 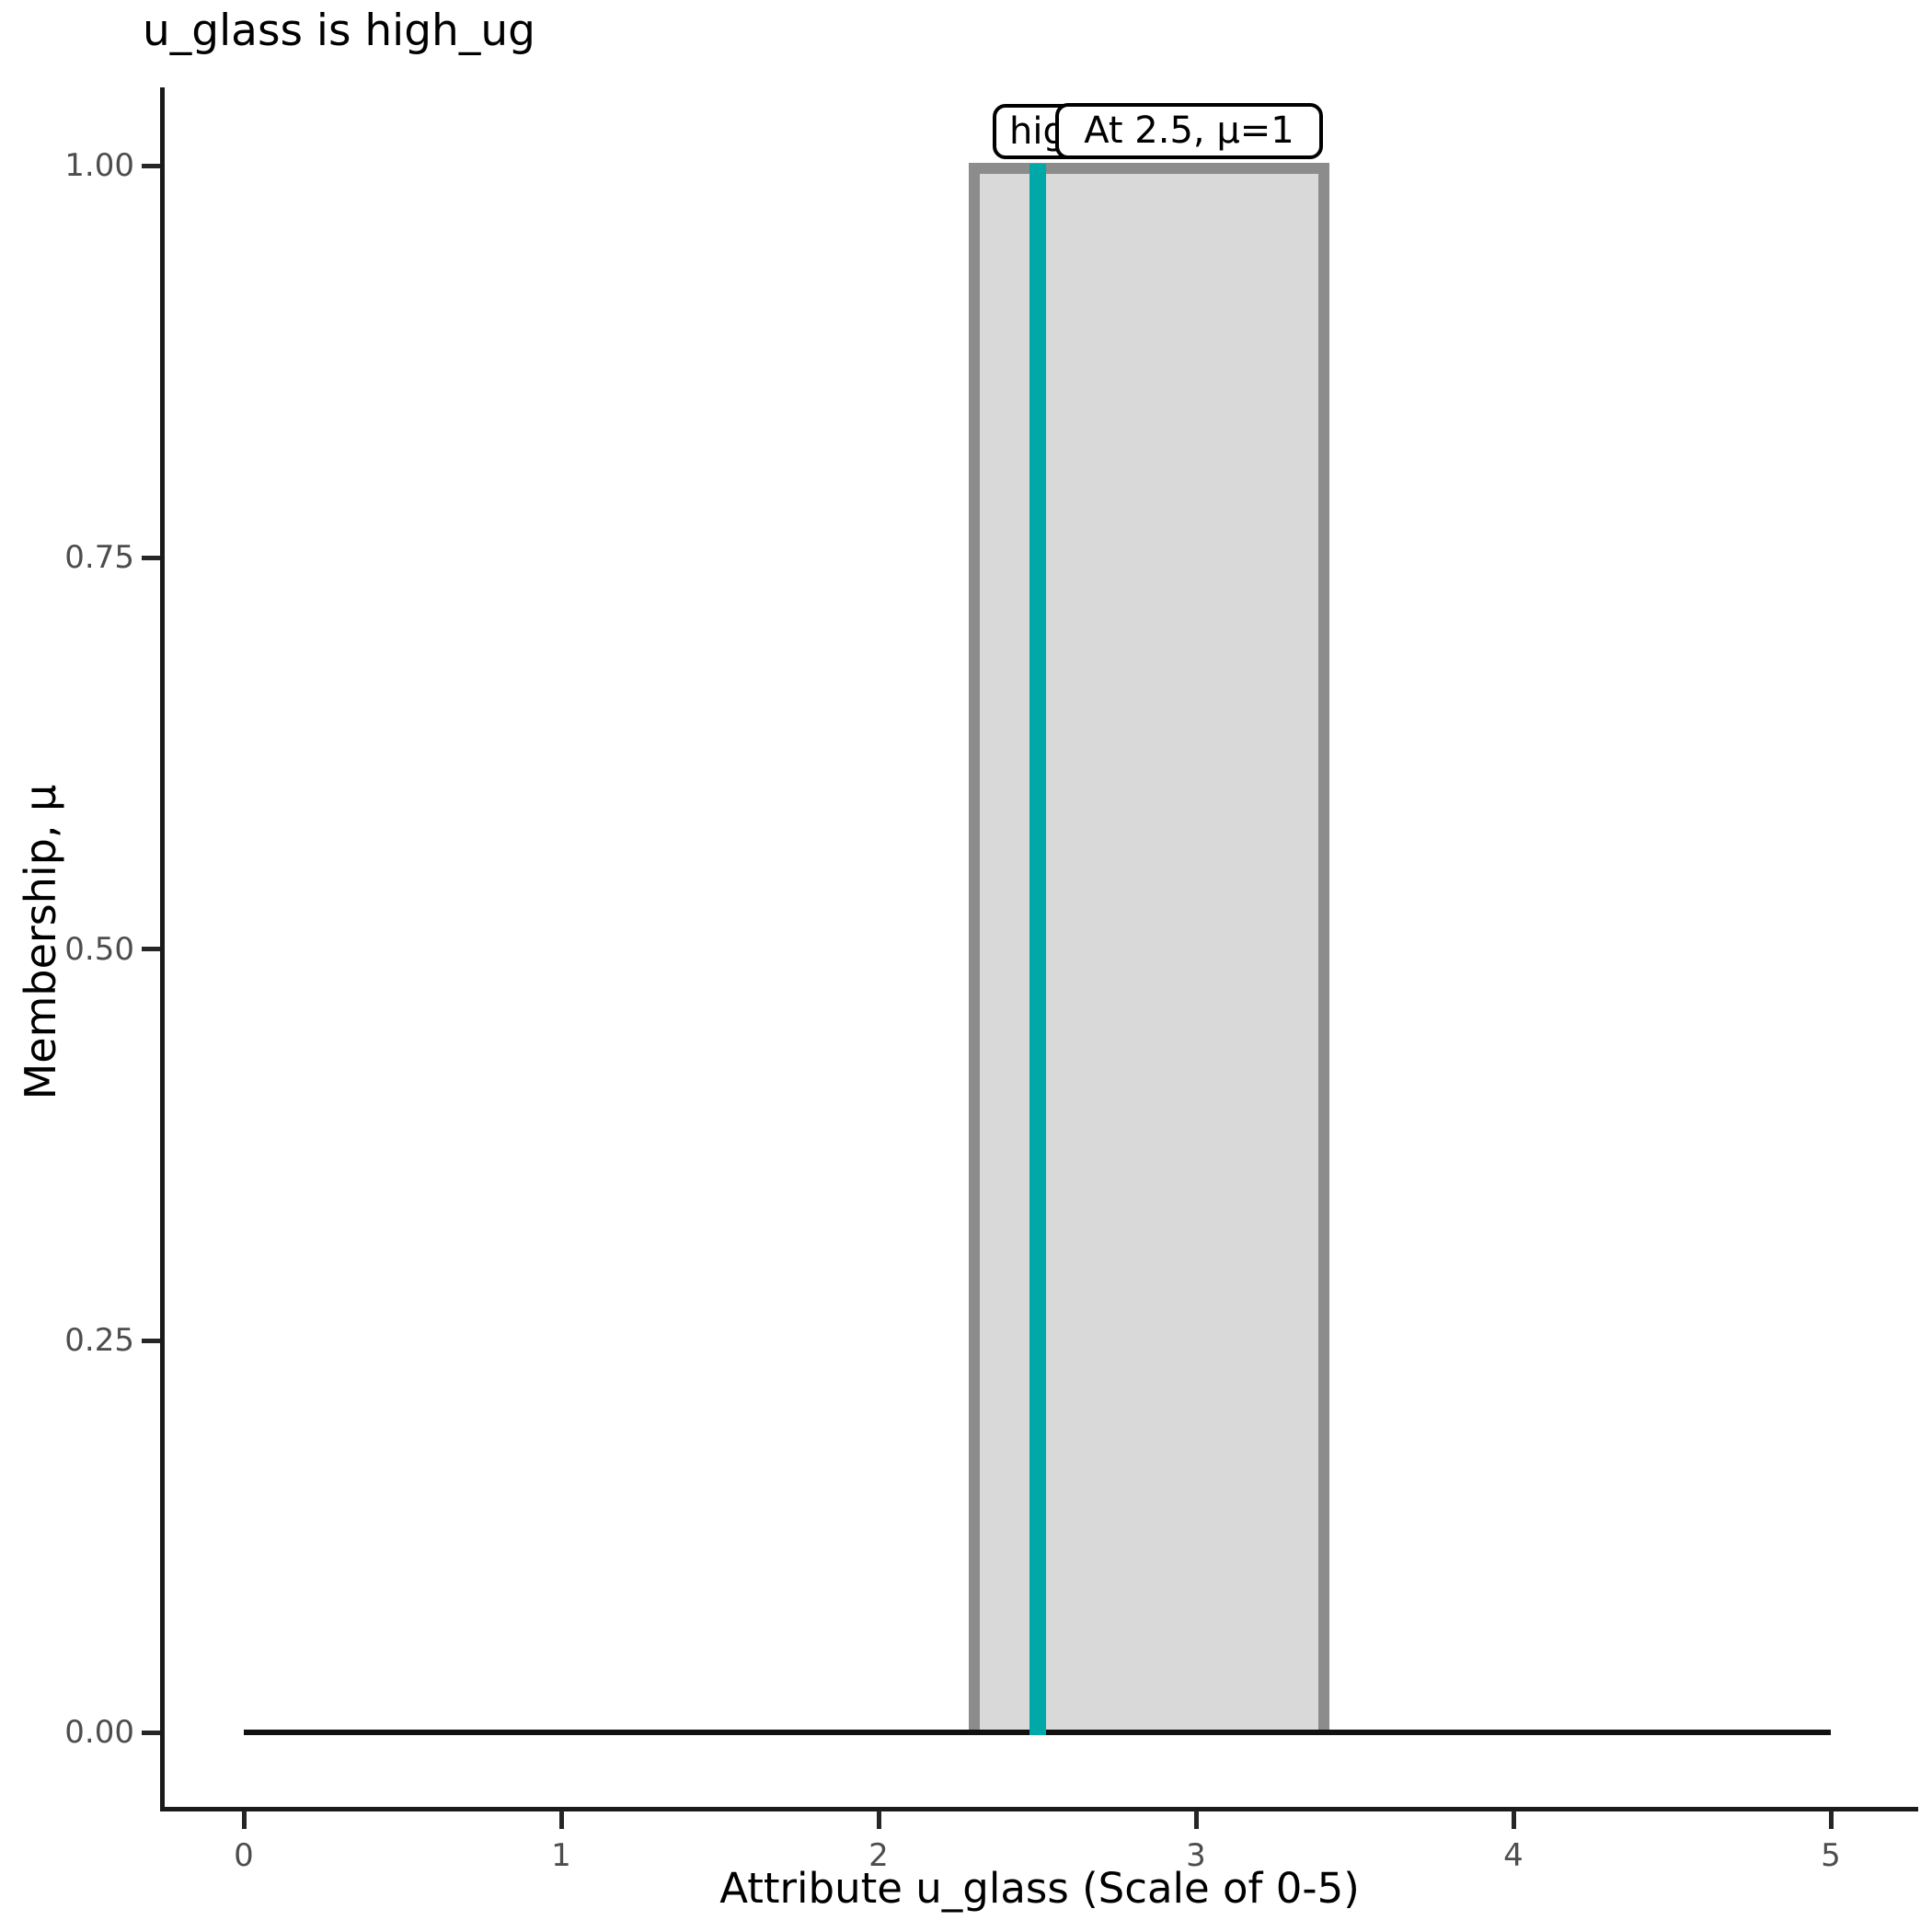 I want to click on x-tick-label: 4, so click(x=1513, y=1855).